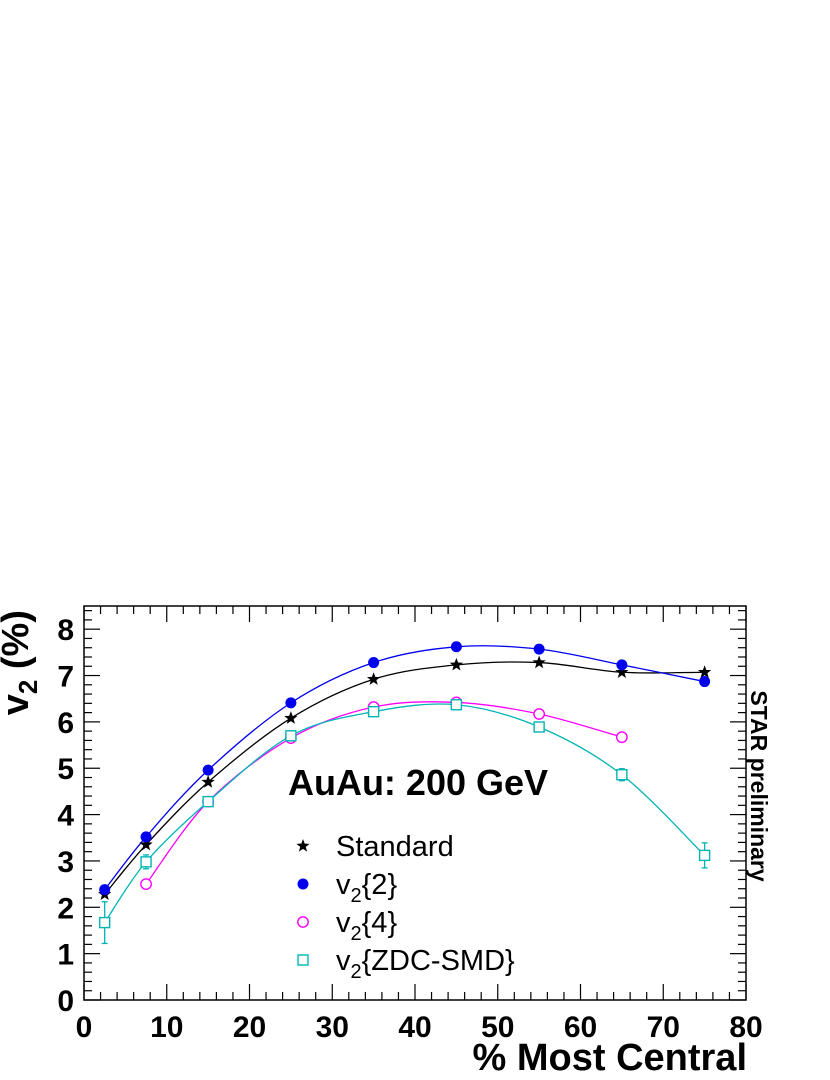  Describe the element at coordinates (166, 1027) in the screenshot. I see `x-tick-label: 10` at that location.